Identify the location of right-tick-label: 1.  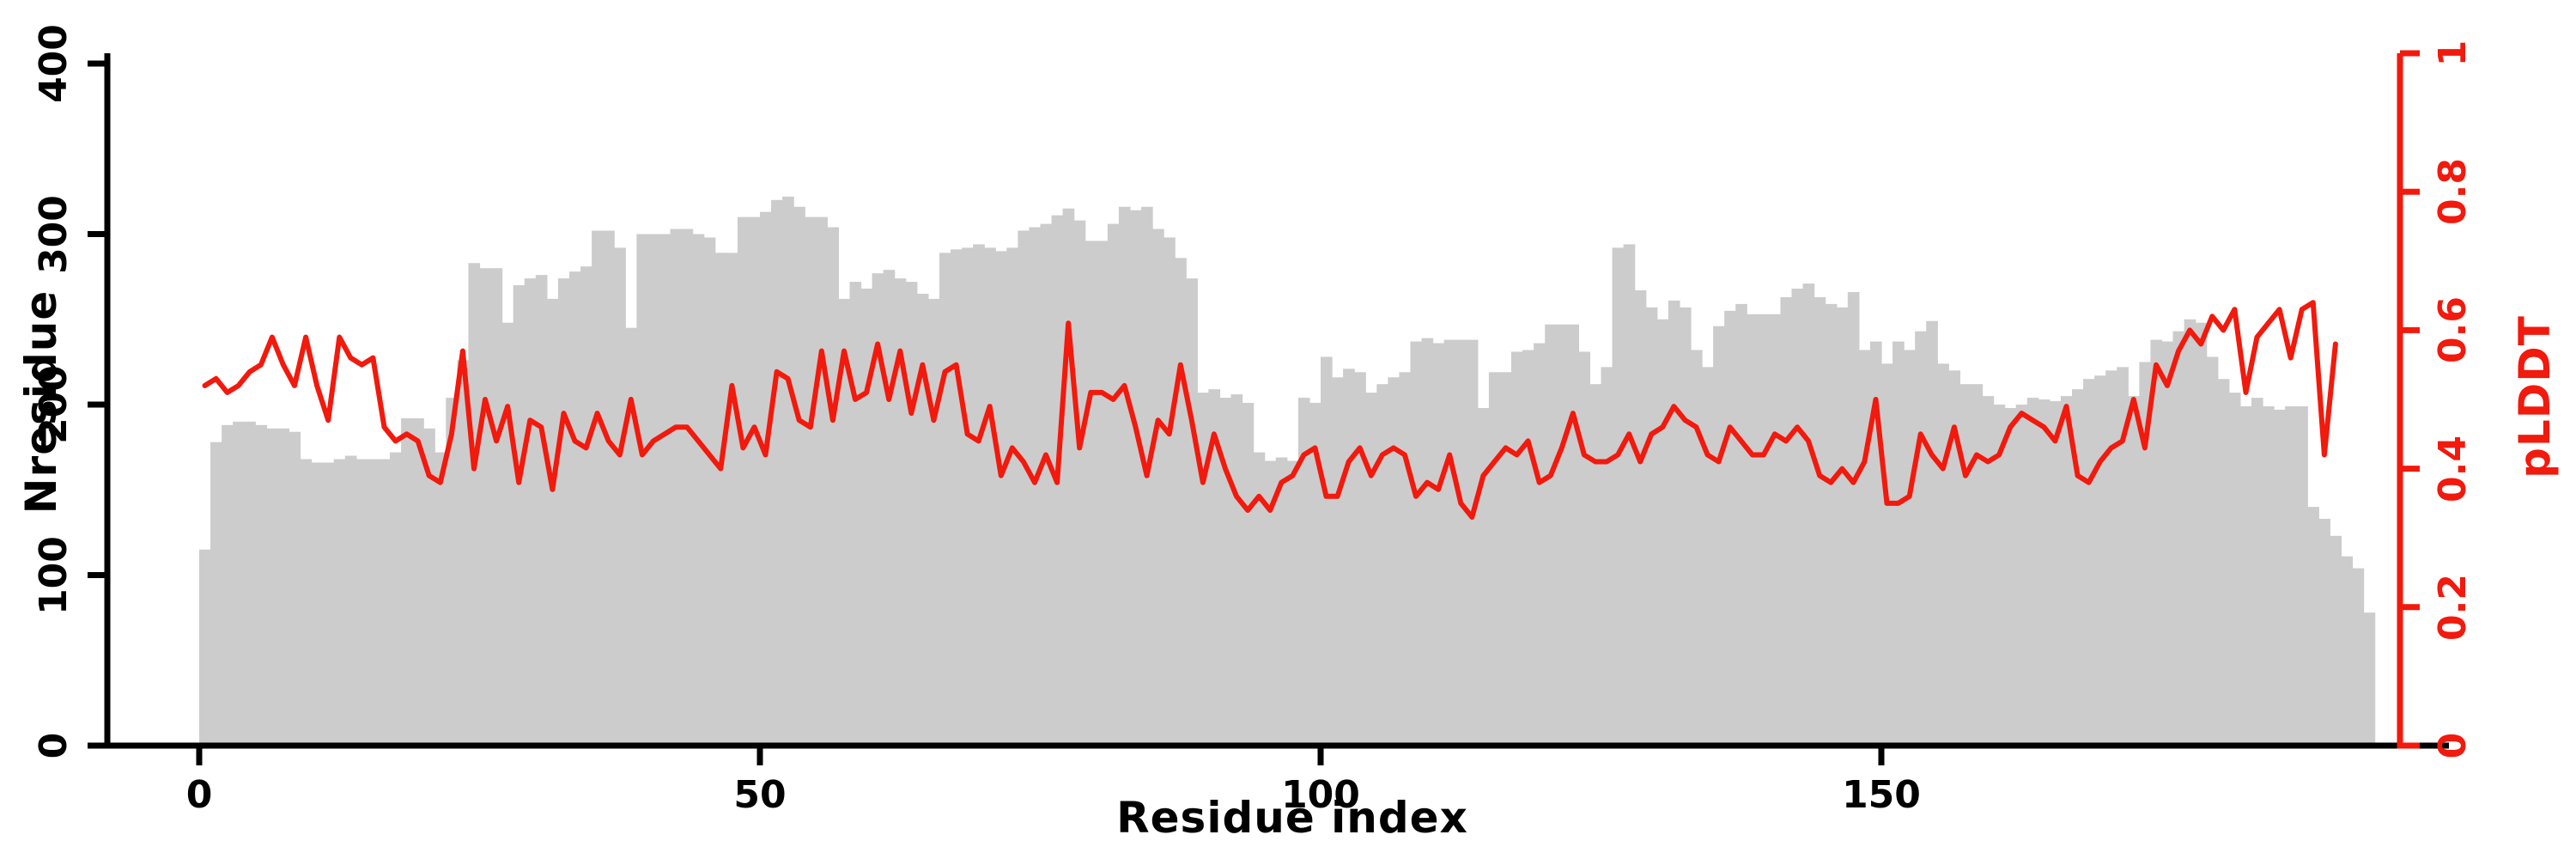
(2453, 54).